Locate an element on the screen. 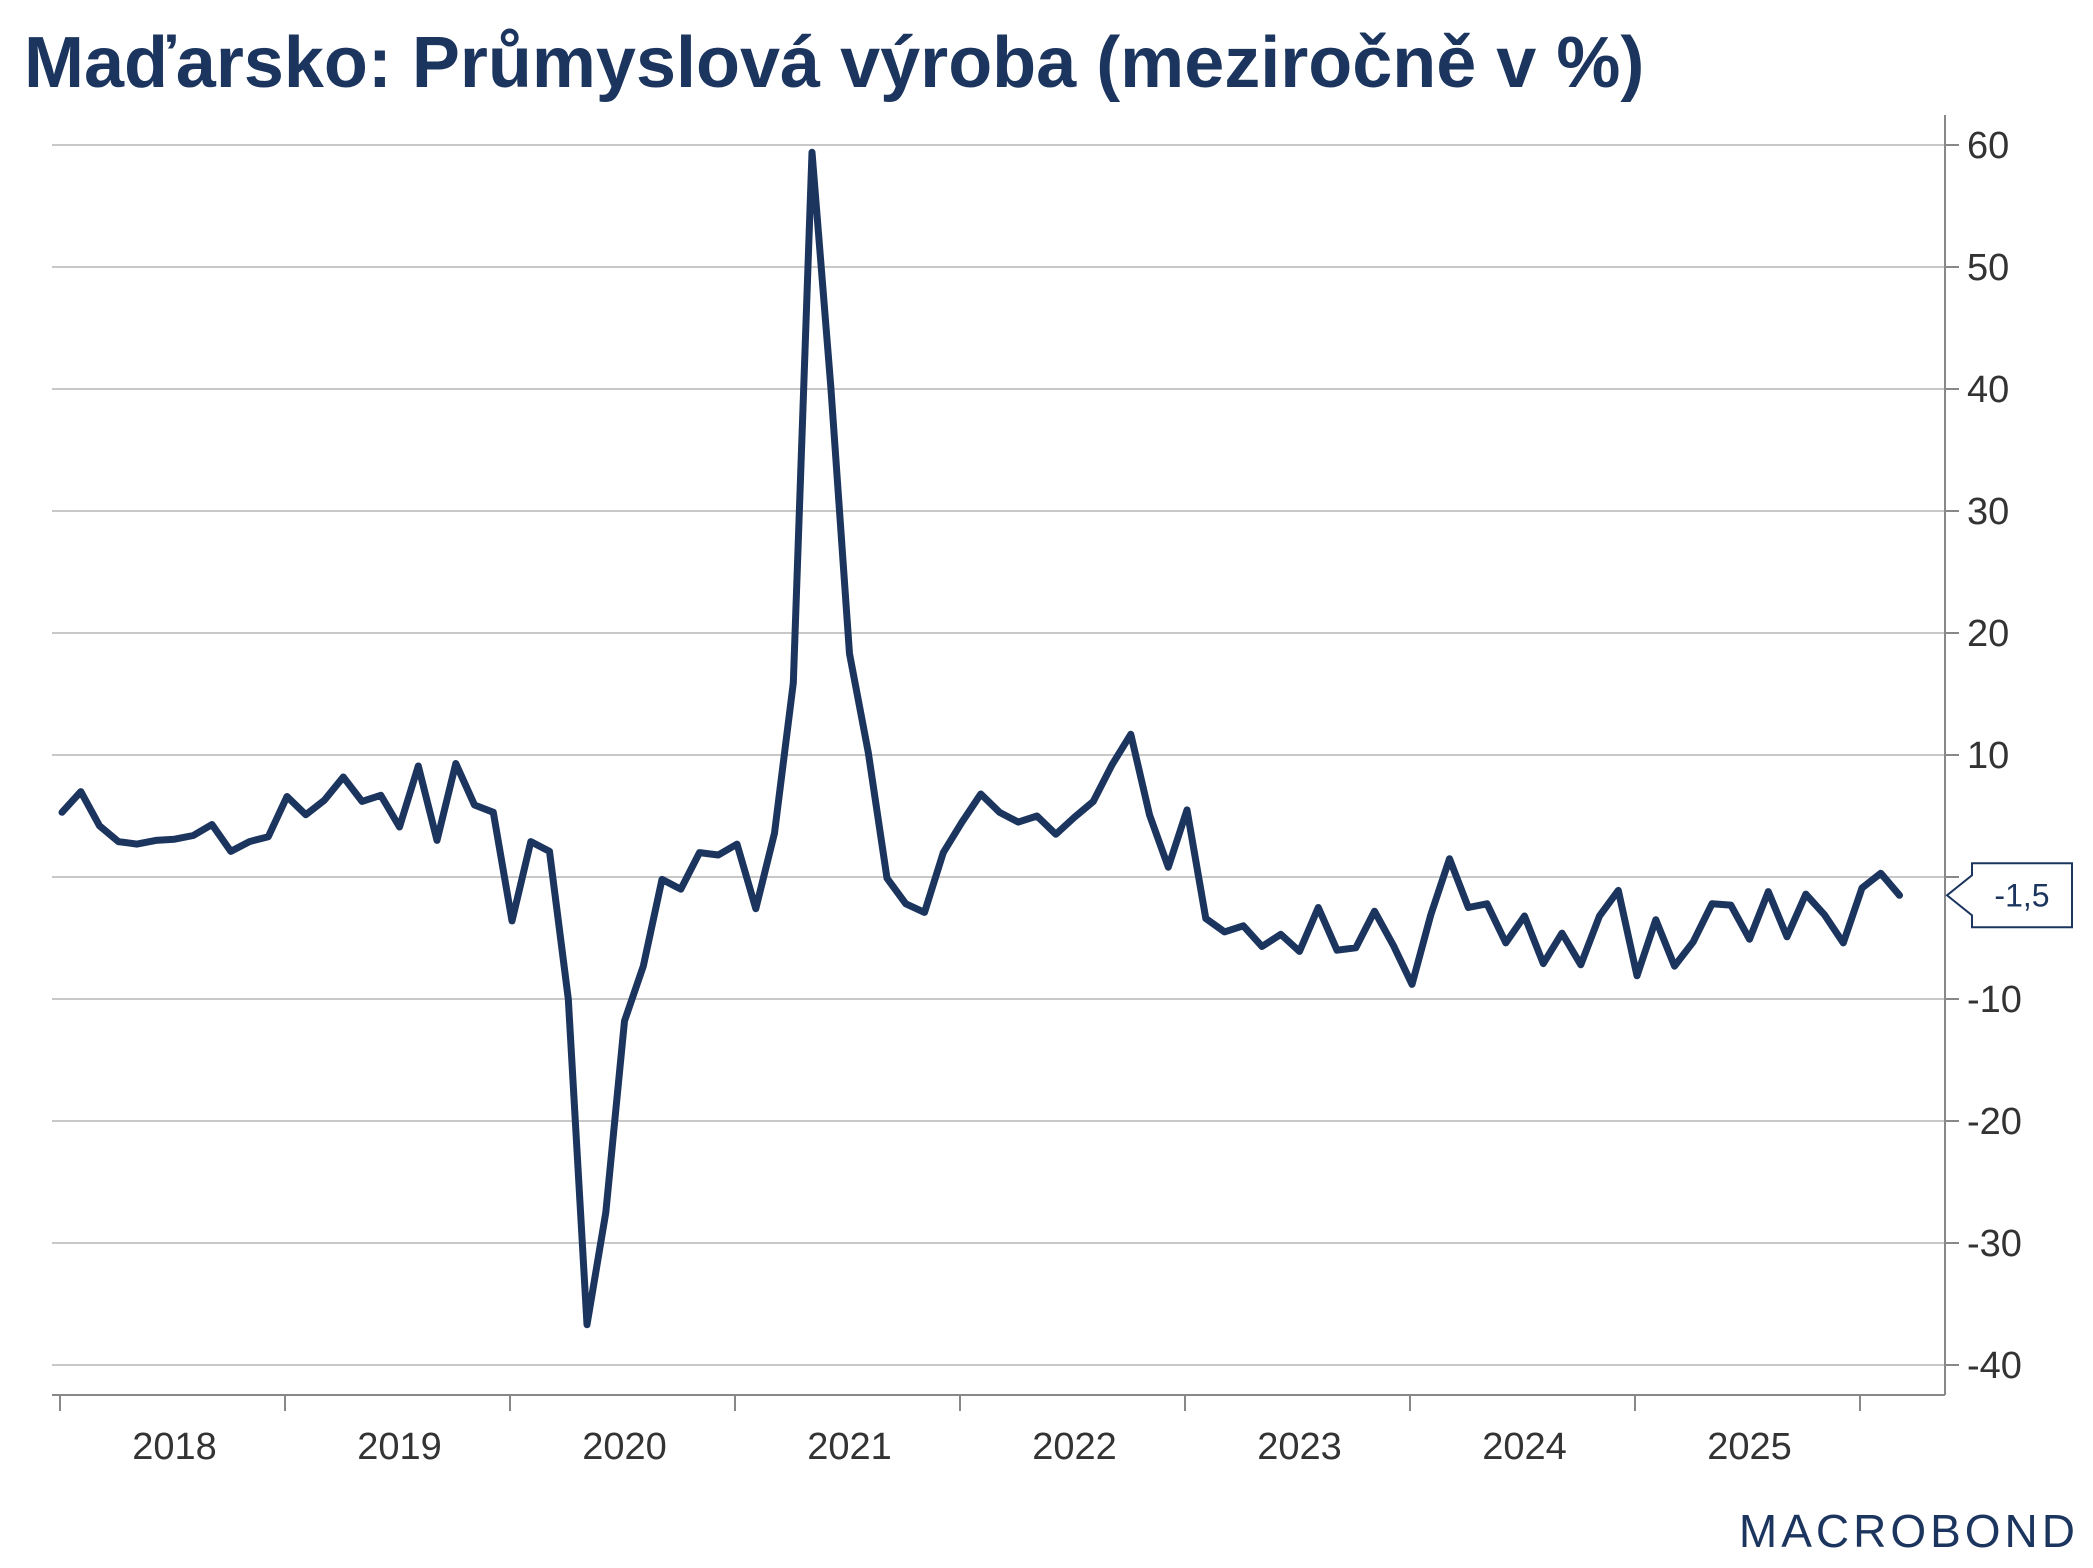  x-tick-label: 2019 is located at coordinates (399, 1447).